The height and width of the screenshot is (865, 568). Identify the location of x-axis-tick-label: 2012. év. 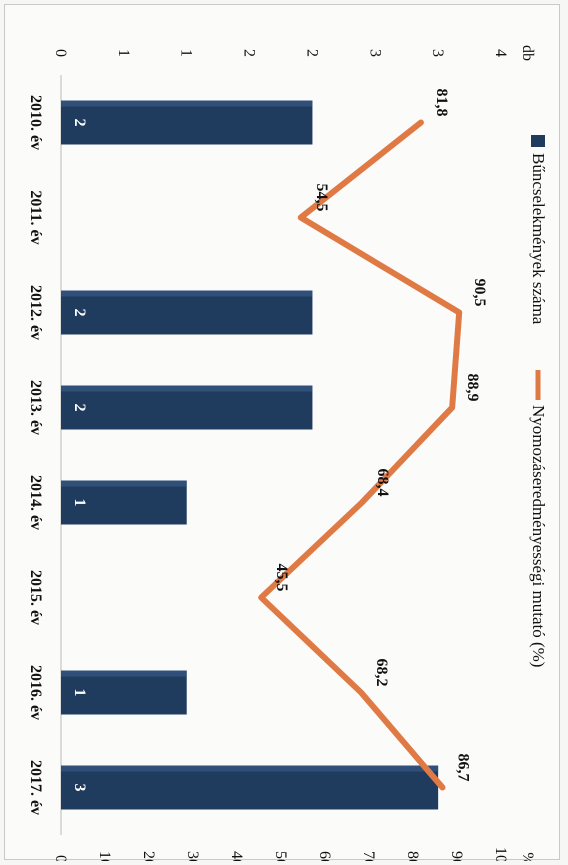
(35, 312).